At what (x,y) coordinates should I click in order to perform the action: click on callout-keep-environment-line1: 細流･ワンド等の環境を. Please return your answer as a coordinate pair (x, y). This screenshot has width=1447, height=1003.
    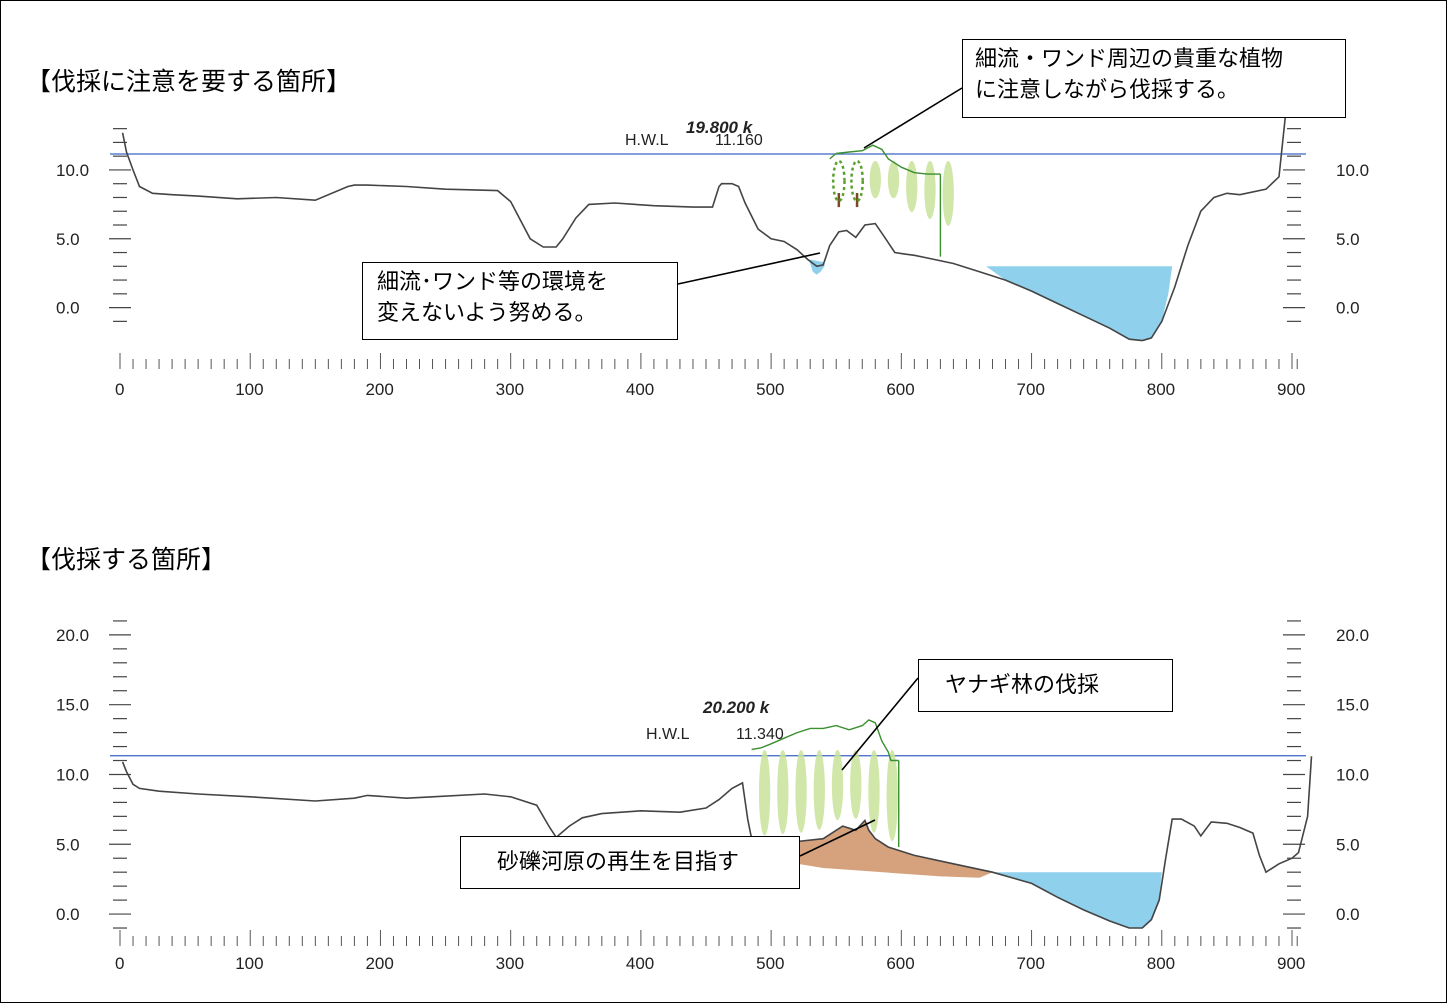
    Looking at the image, I should click on (493, 282).